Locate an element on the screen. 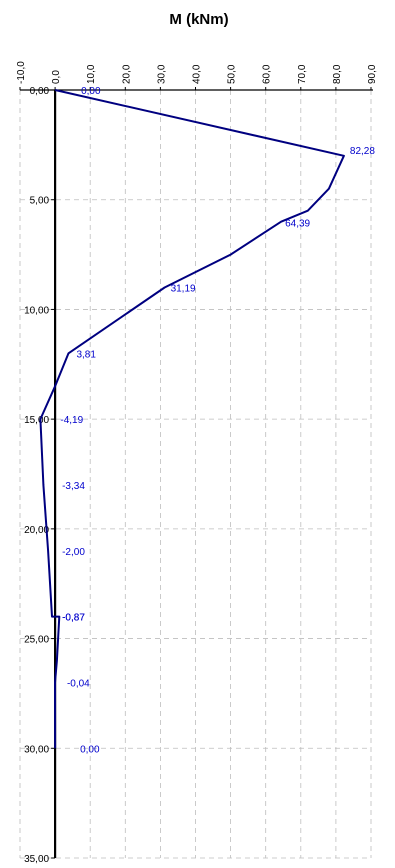 The height and width of the screenshot is (868, 395). data-label: -4,19 is located at coordinates (71, 420).